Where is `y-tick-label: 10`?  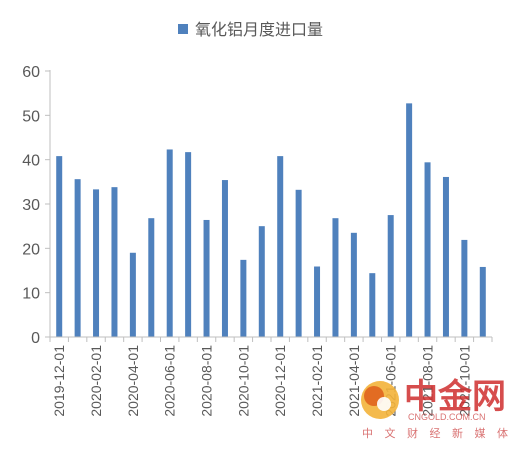
y-tick-label: 10 is located at coordinates (31, 294).